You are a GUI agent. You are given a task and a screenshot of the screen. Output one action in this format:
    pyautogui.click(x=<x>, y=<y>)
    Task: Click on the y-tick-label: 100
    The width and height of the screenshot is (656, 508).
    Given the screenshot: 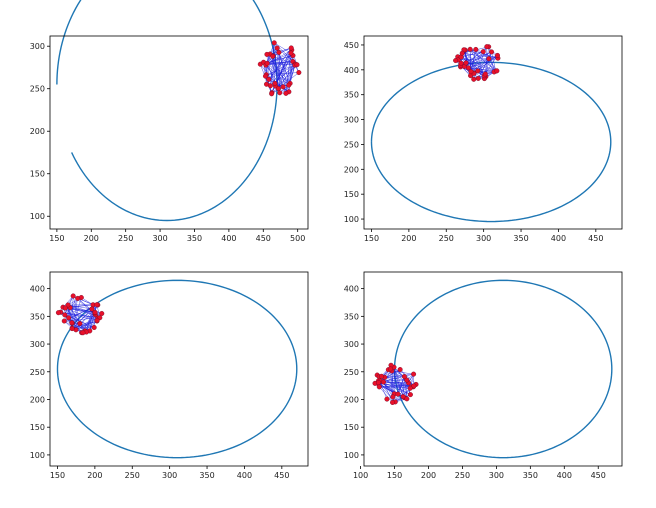 What is the action you would take?
    pyautogui.click(x=351, y=219)
    